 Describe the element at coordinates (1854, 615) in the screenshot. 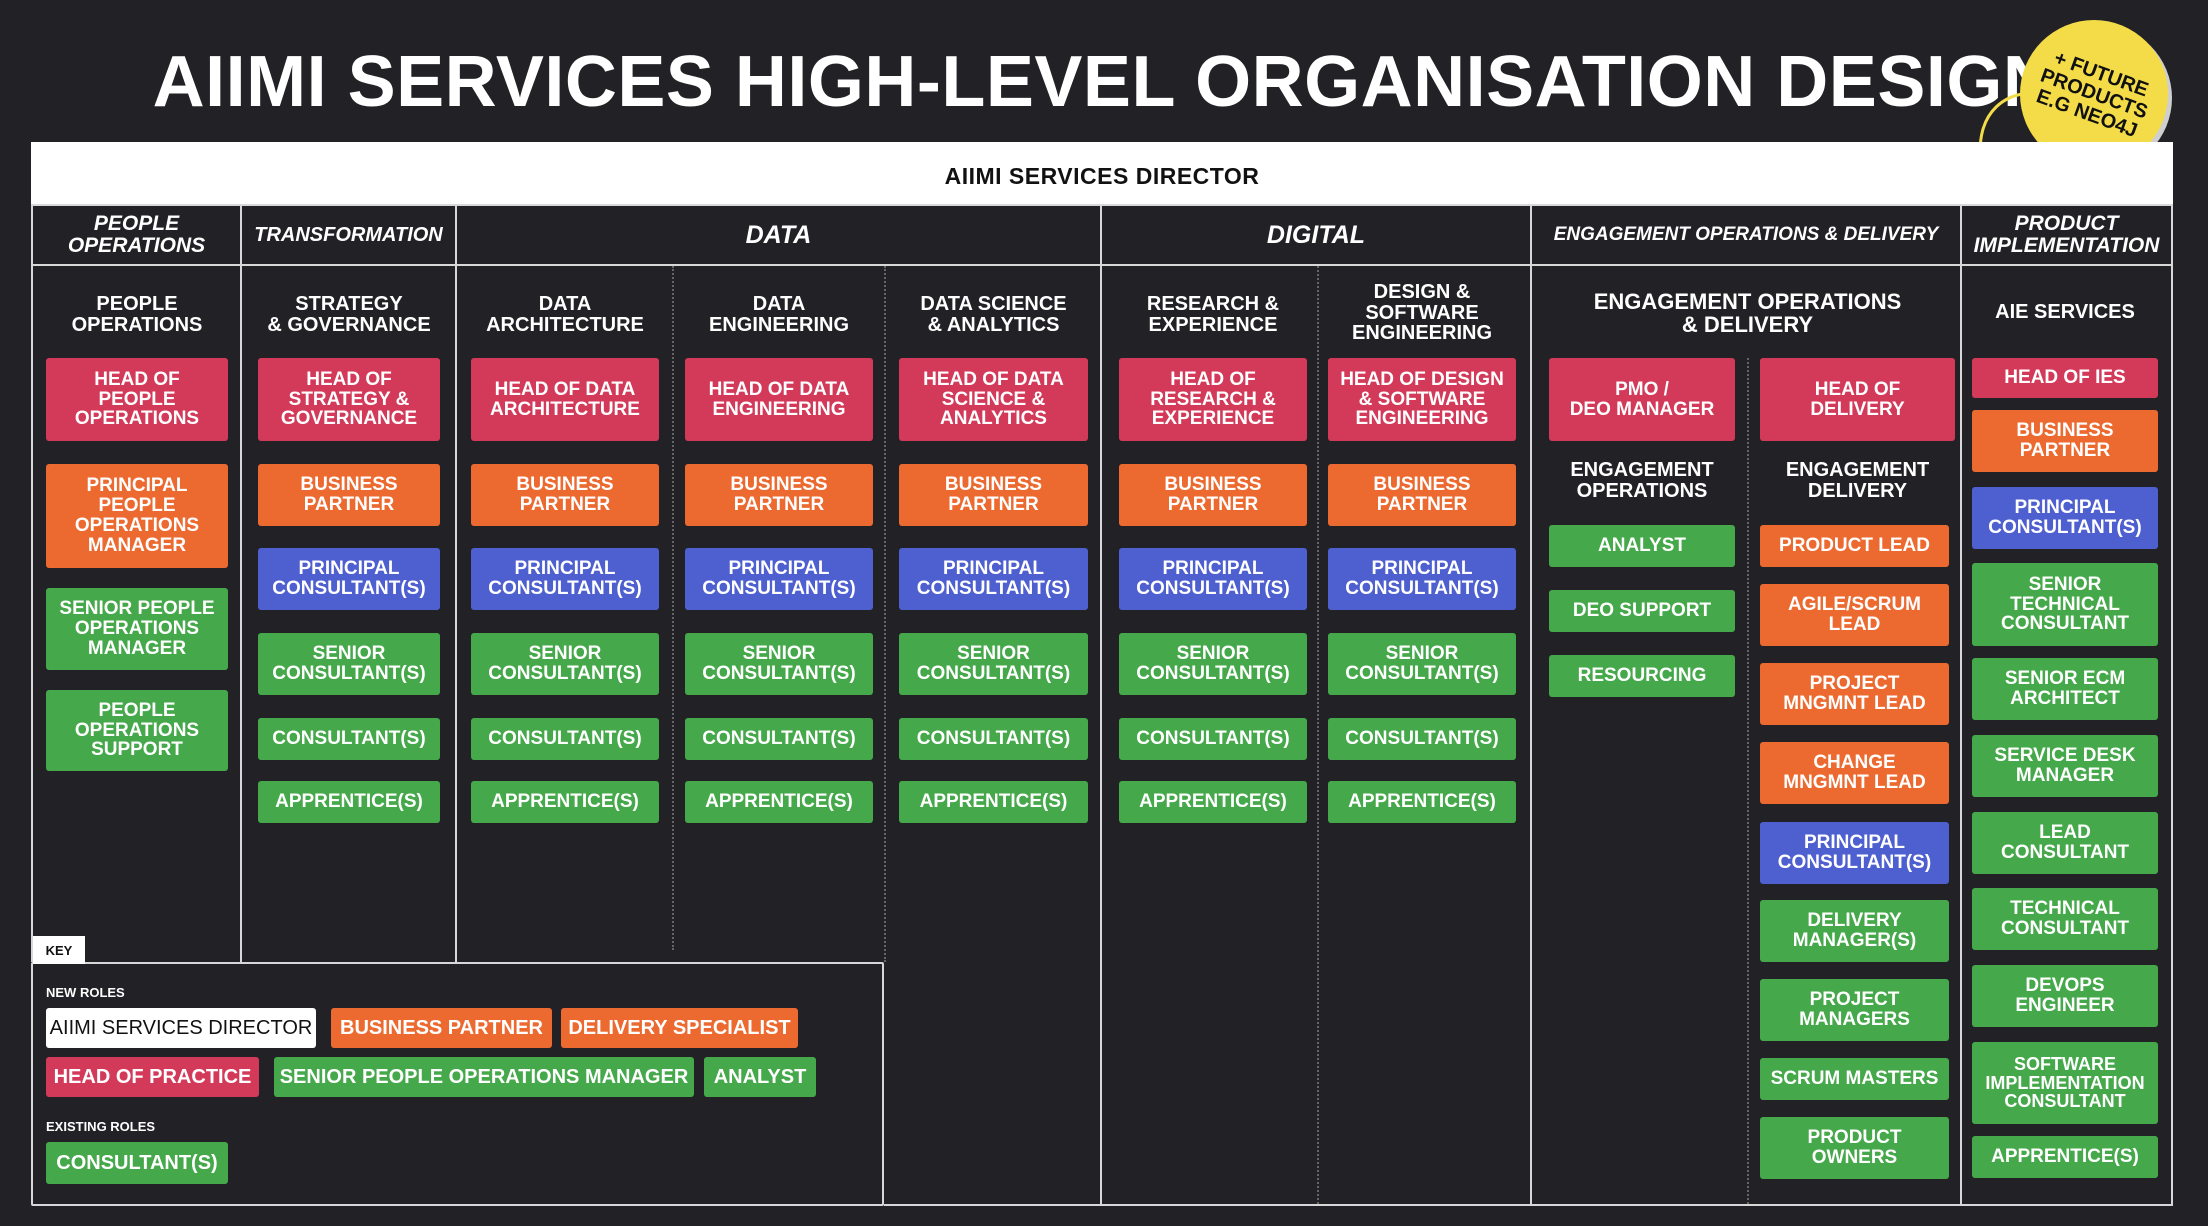

I see `role-box: AGILE/SCRUM LEAD` at that location.